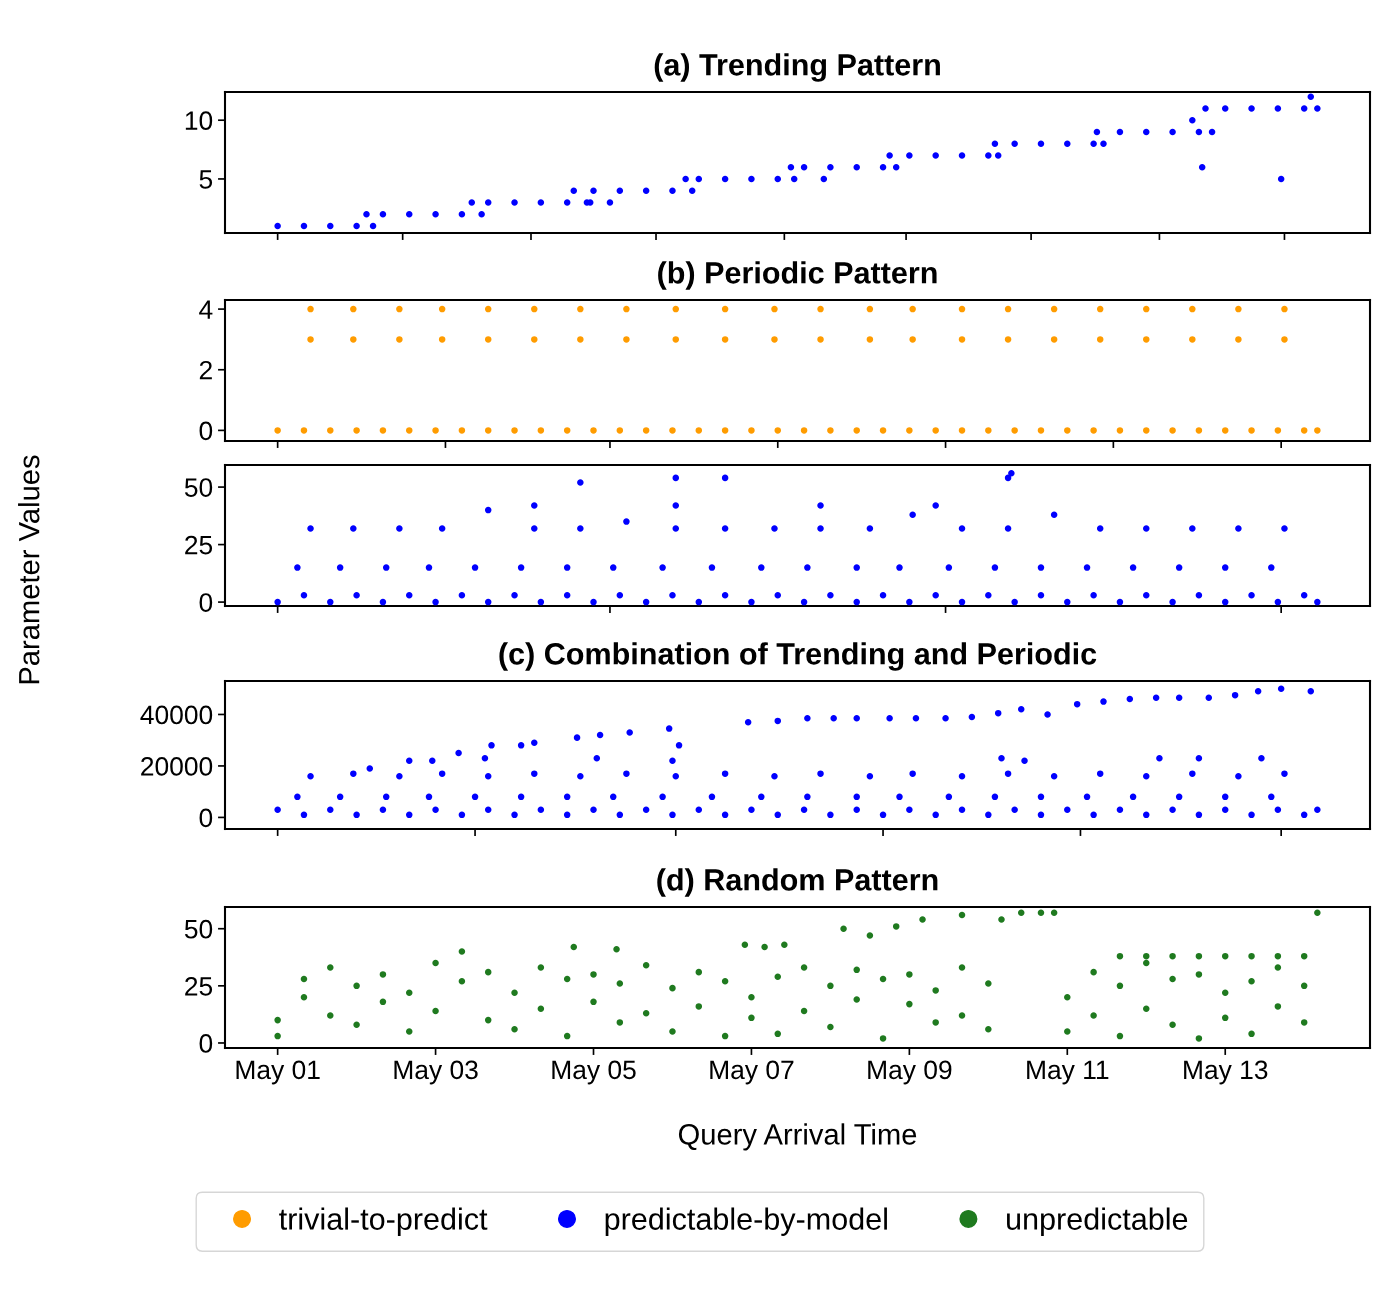 The height and width of the screenshot is (1295, 1400). What do you see at coordinates (206, 309) in the screenshot?
I see `y-tick-label: 4` at bounding box center [206, 309].